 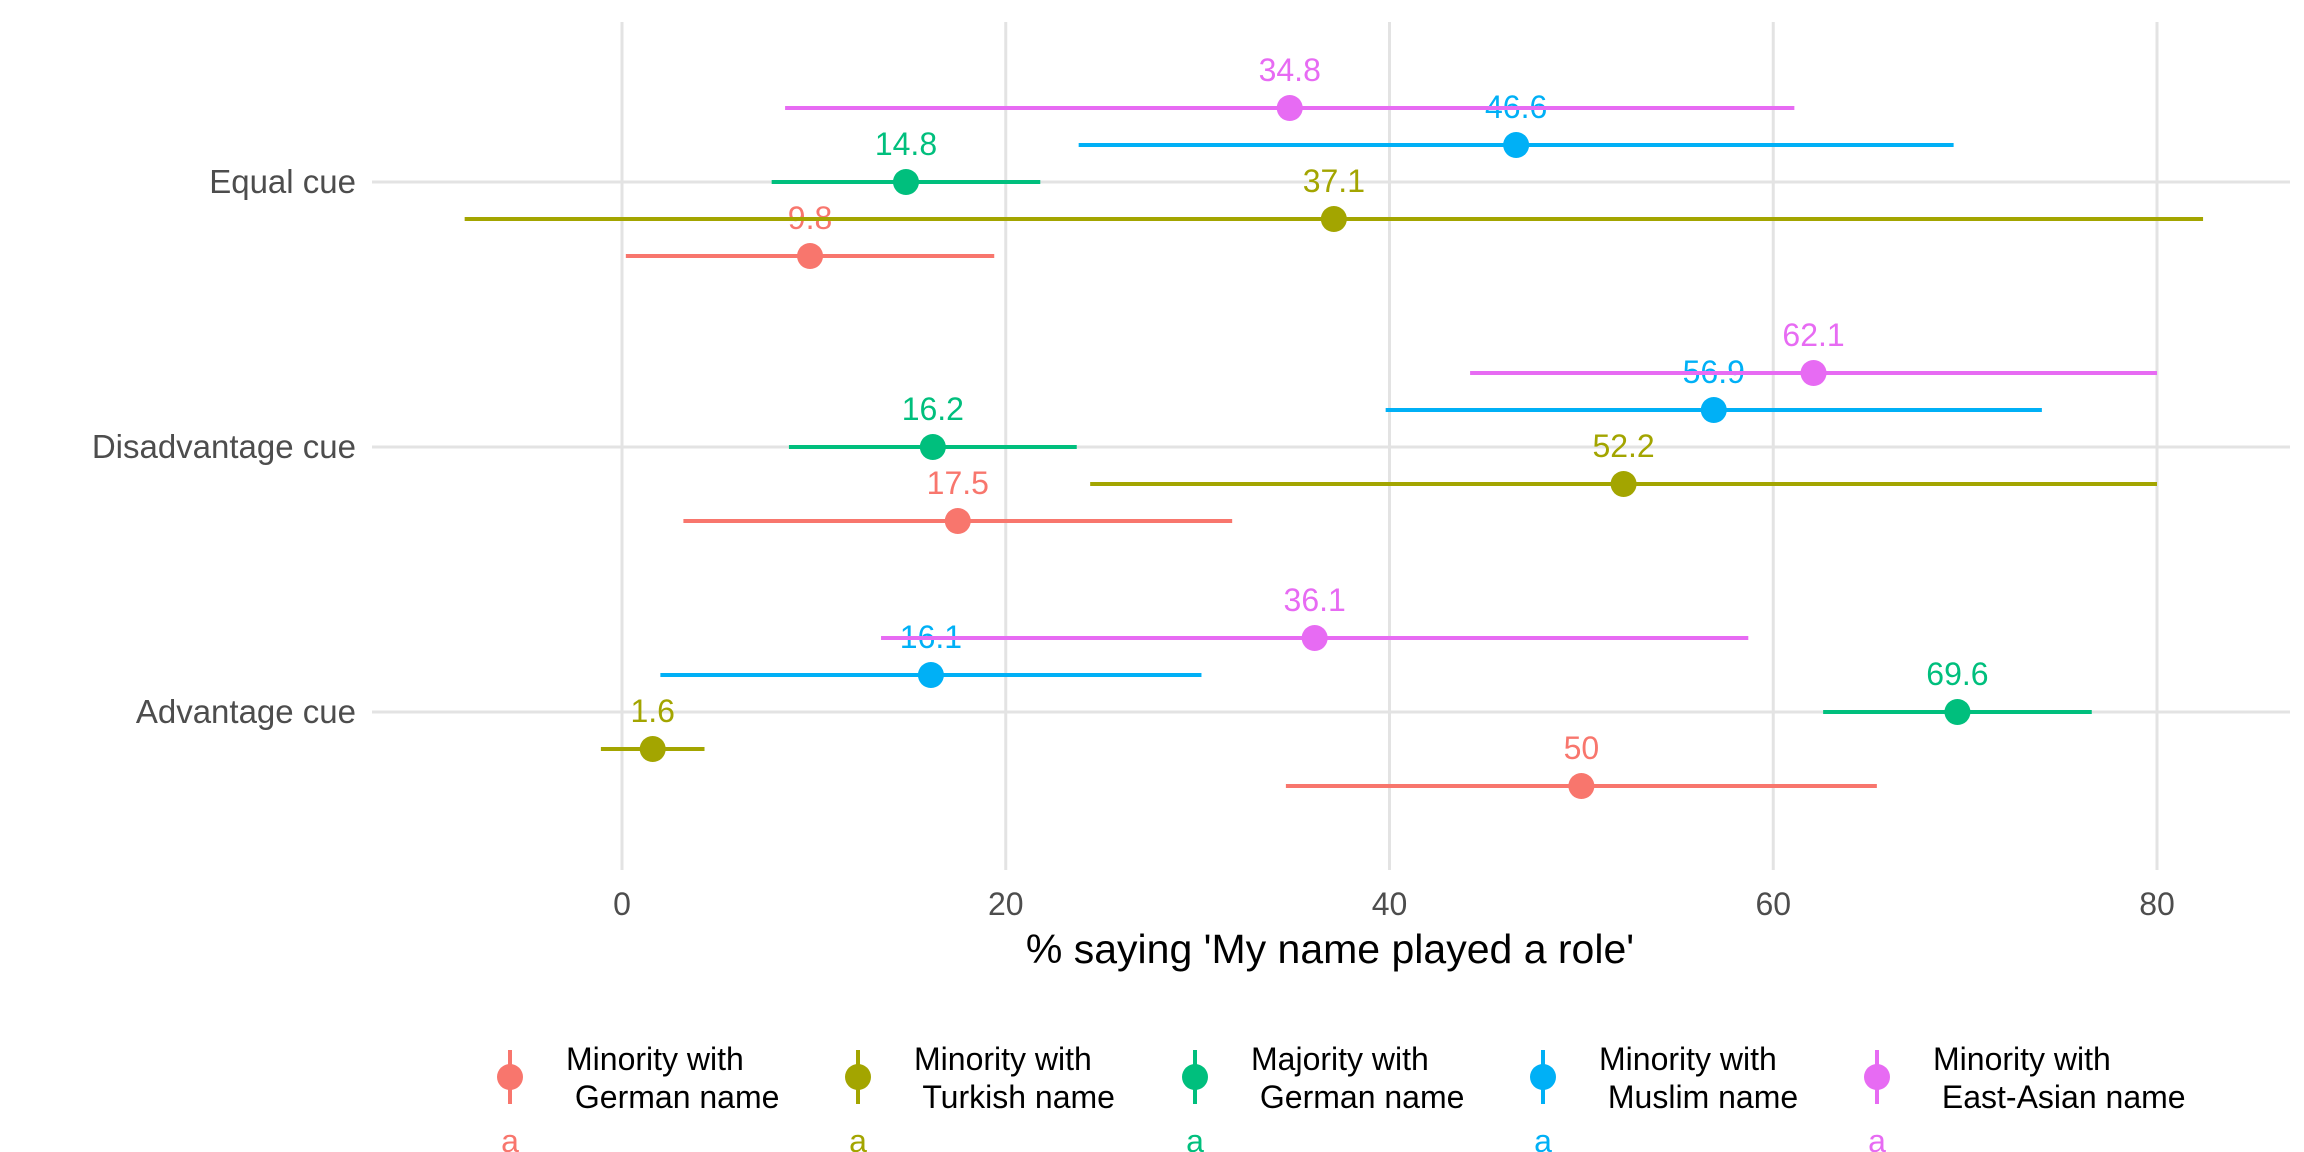 What do you see at coordinates (1623, 446) in the screenshot?
I see `data-label: 52.2` at bounding box center [1623, 446].